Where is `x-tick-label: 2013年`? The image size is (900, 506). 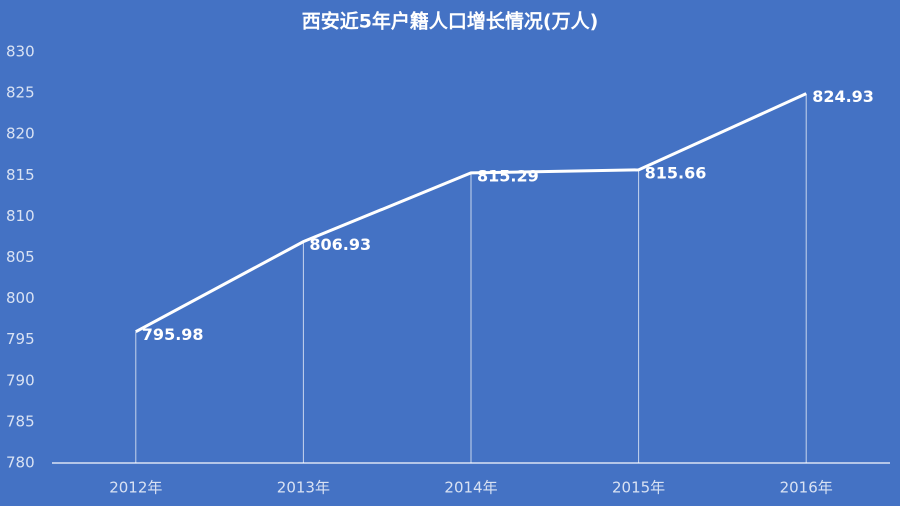
x-tick-label: 2013年 is located at coordinates (303, 488).